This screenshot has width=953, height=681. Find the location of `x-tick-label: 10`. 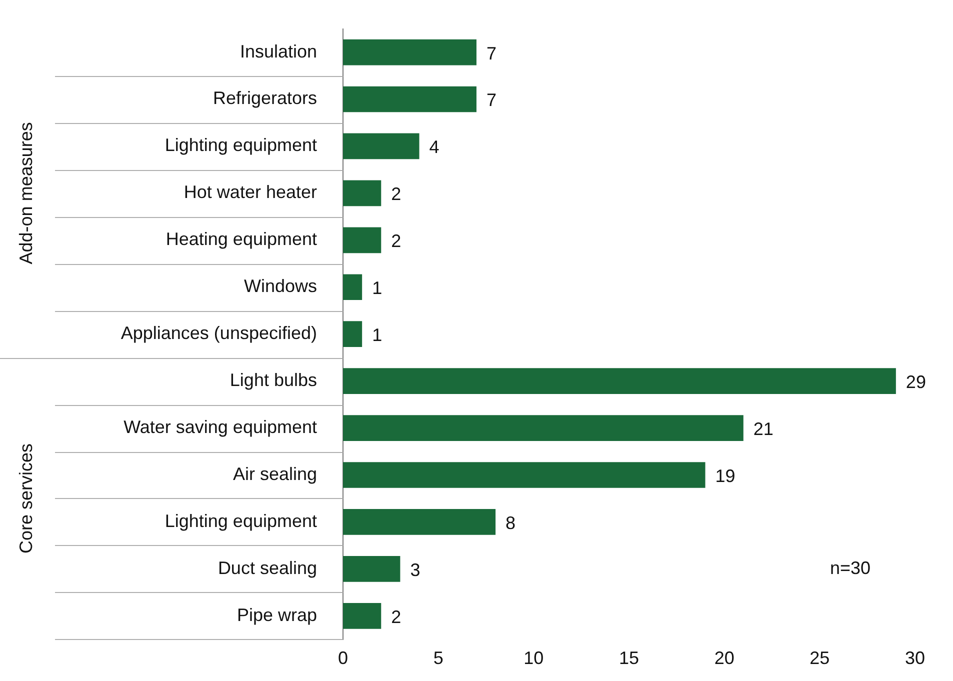

x-tick-label: 10 is located at coordinates (534, 658).